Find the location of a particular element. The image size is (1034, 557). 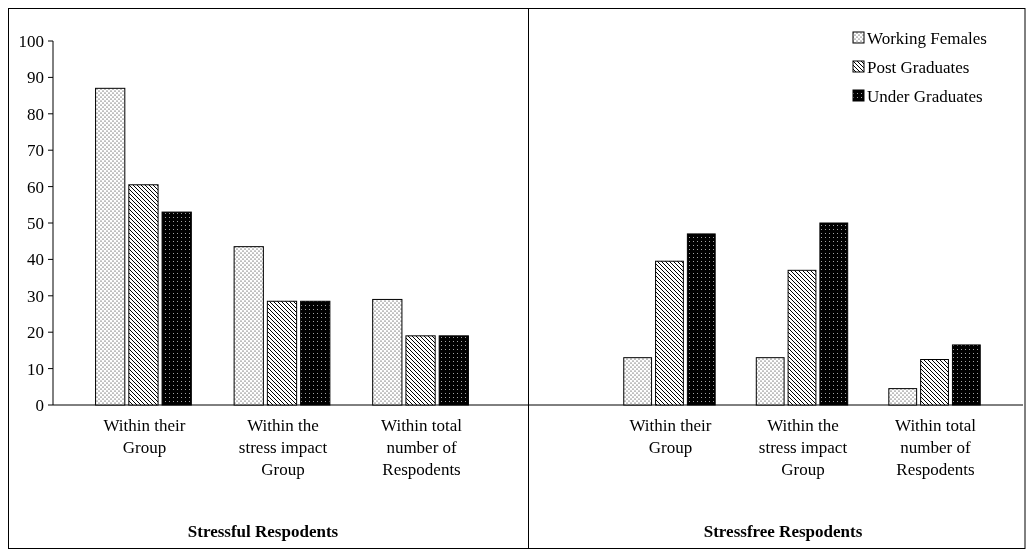

y-tick-label: 70 is located at coordinates (35, 151).